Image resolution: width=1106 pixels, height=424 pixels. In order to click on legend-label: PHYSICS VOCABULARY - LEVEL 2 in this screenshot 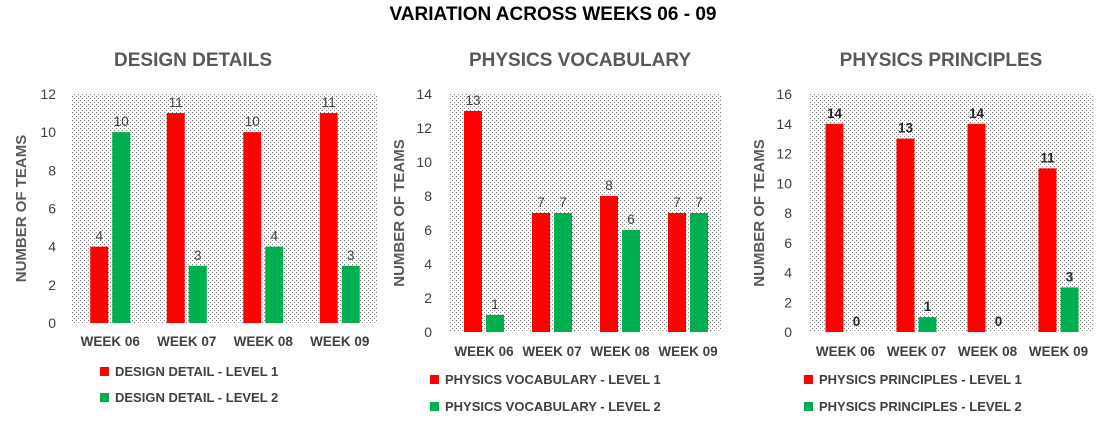, I will do `click(553, 406)`.